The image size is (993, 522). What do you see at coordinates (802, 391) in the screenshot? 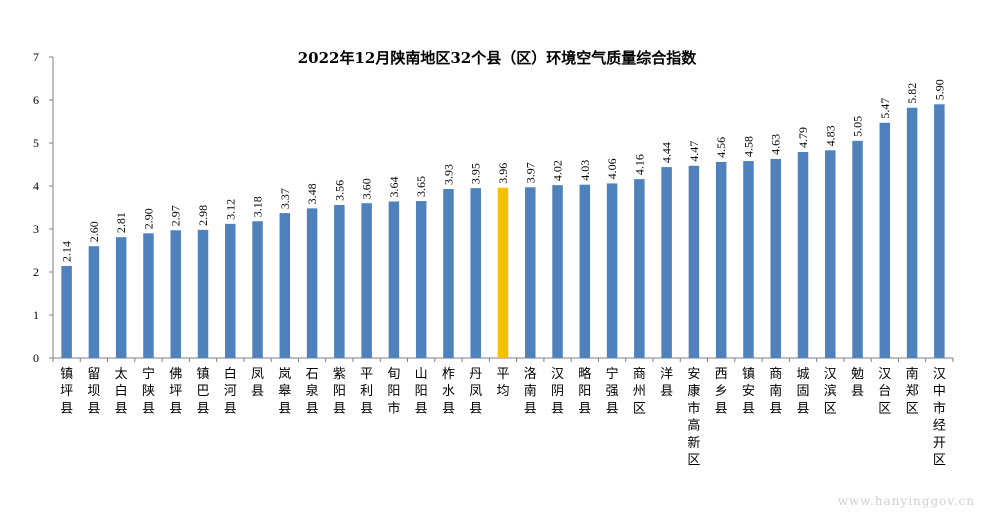
I see `category-label: 城固县` at bounding box center [802, 391].